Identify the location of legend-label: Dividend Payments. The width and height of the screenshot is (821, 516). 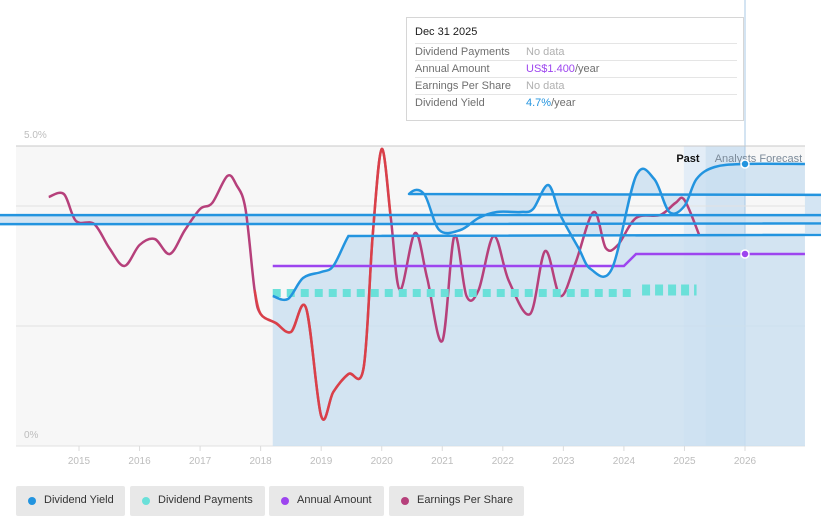
(205, 500).